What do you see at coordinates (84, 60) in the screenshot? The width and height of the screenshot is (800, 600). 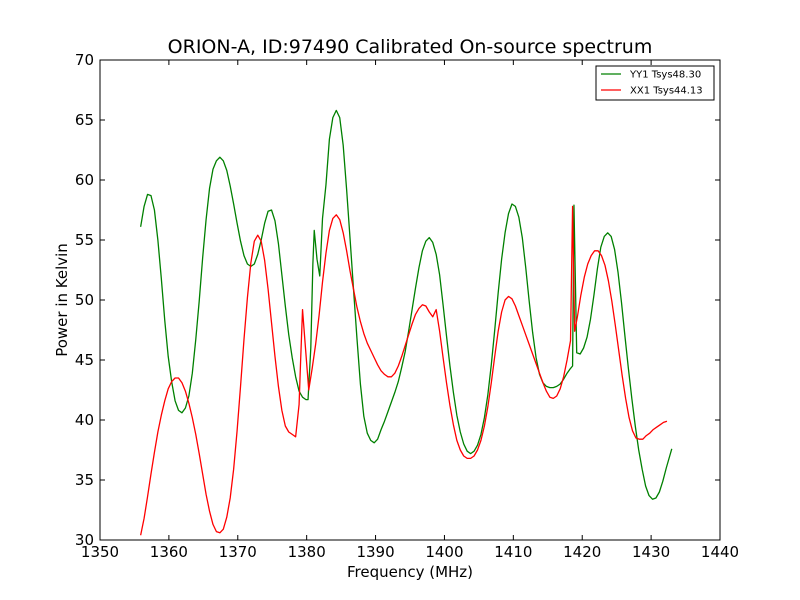 I see `y-tick-label: 70` at bounding box center [84, 60].